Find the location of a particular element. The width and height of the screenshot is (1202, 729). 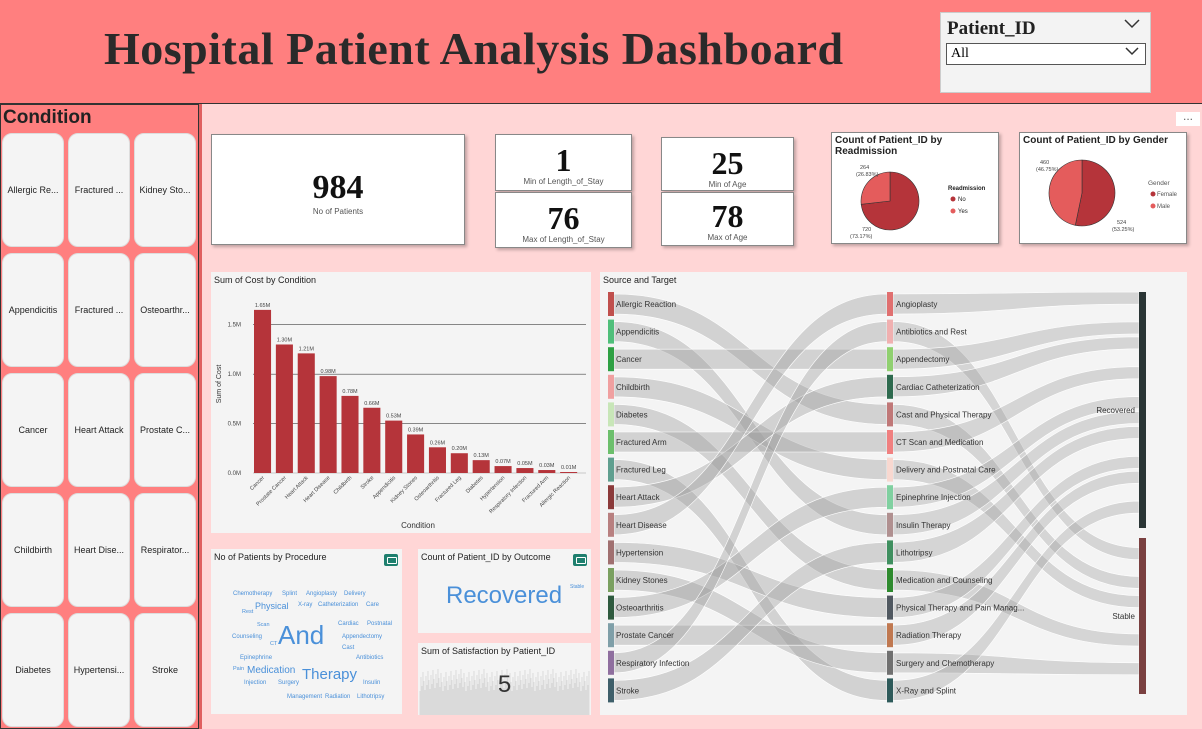

legend-item-no: No is located at coordinates (962, 200).